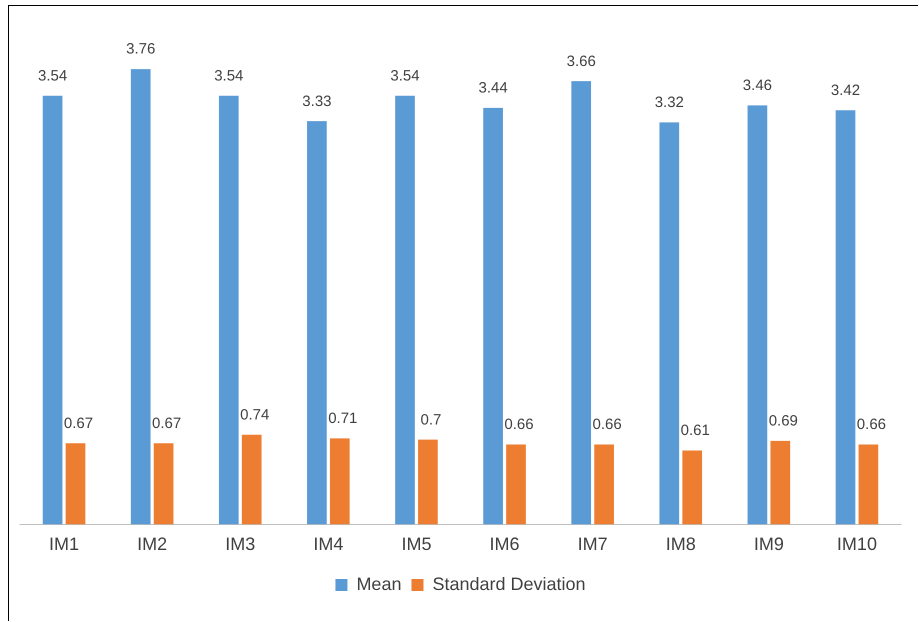 Image resolution: width=919 pixels, height=622 pixels. What do you see at coordinates (856, 544) in the screenshot?
I see `x-tick-label: IM10` at bounding box center [856, 544].